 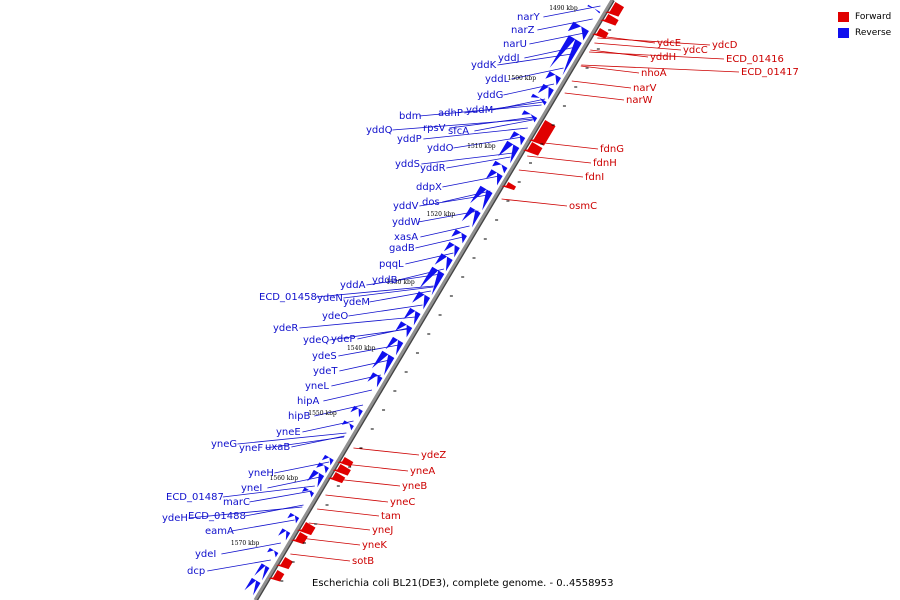 What do you see at coordinates (414, 486) in the screenshot?
I see `forward-gene-label: yneB` at bounding box center [414, 486].